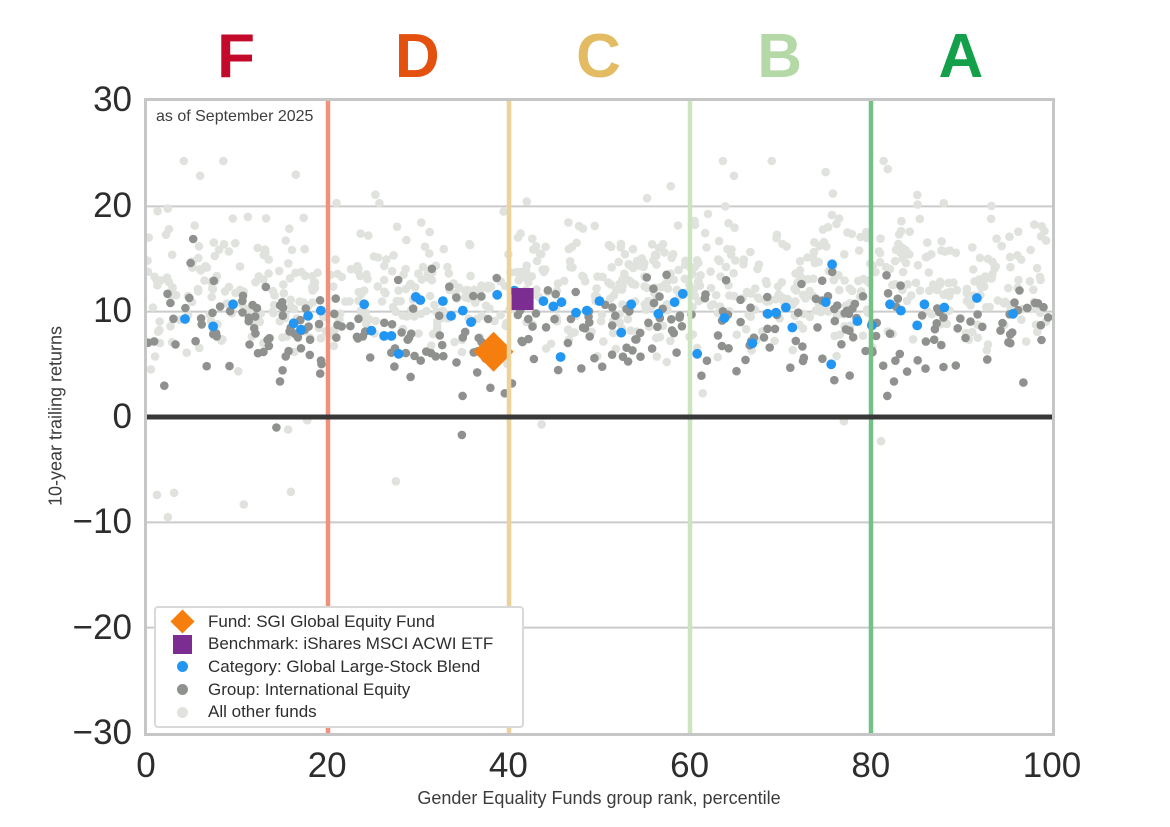 This screenshot has width=1170, height=827. What do you see at coordinates (351, 644) in the screenshot?
I see `legend-label: Benchmark: iShares MSCI ACWI ETF` at bounding box center [351, 644].